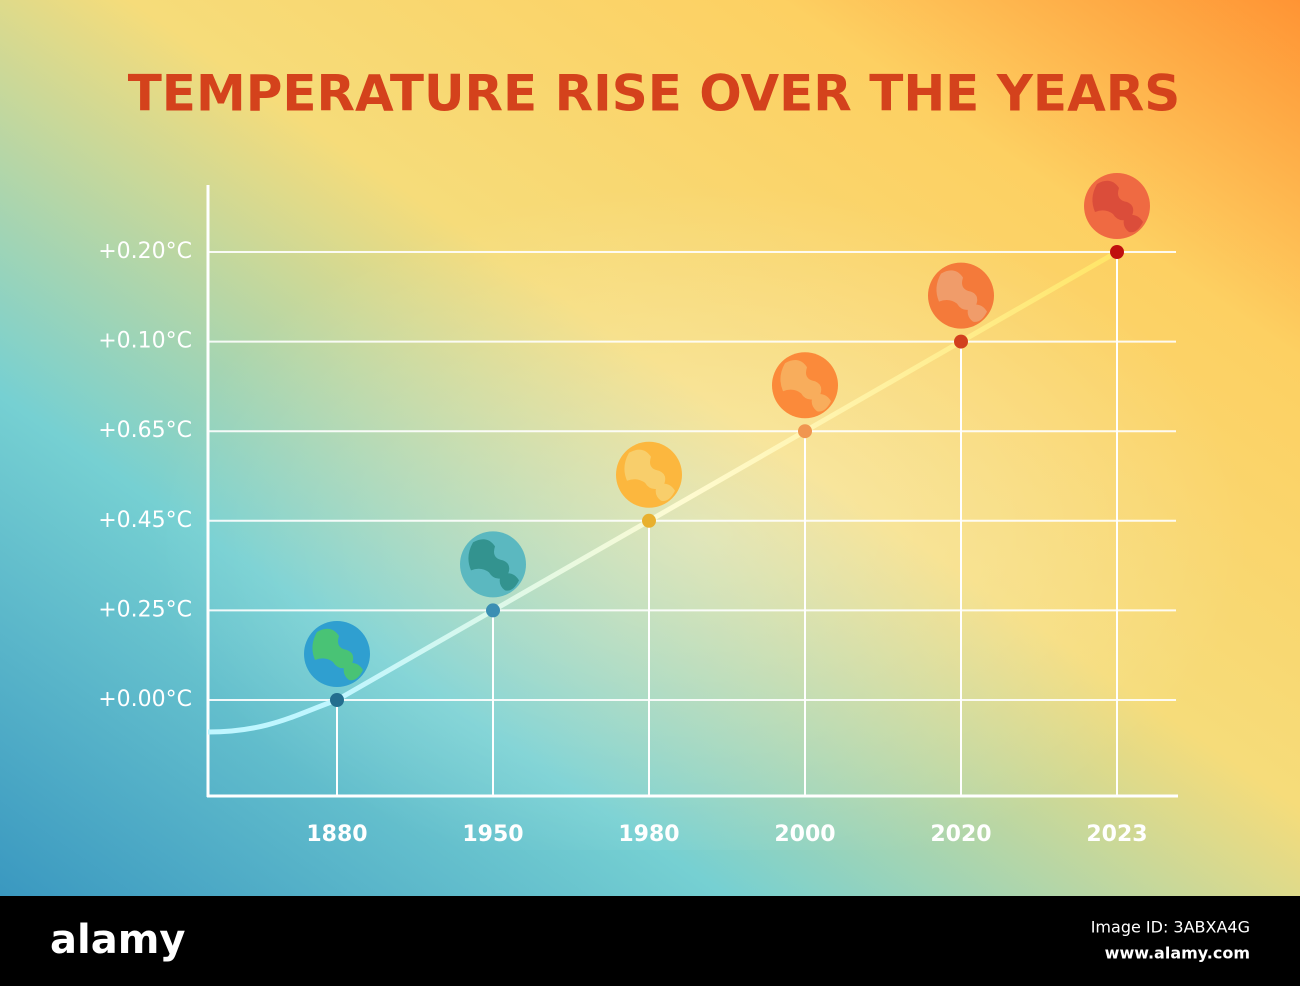 The image size is (1300, 986). Describe the element at coordinates (492, 834) in the screenshot. I see `x-tick-label: 1950` at that location.